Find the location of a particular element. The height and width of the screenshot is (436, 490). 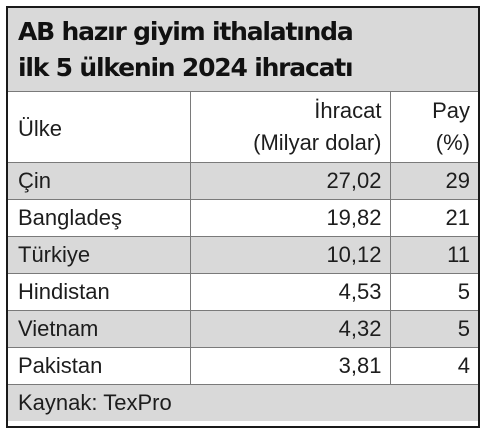

country-cell: Vietnam is located at coordinates (99, 329).